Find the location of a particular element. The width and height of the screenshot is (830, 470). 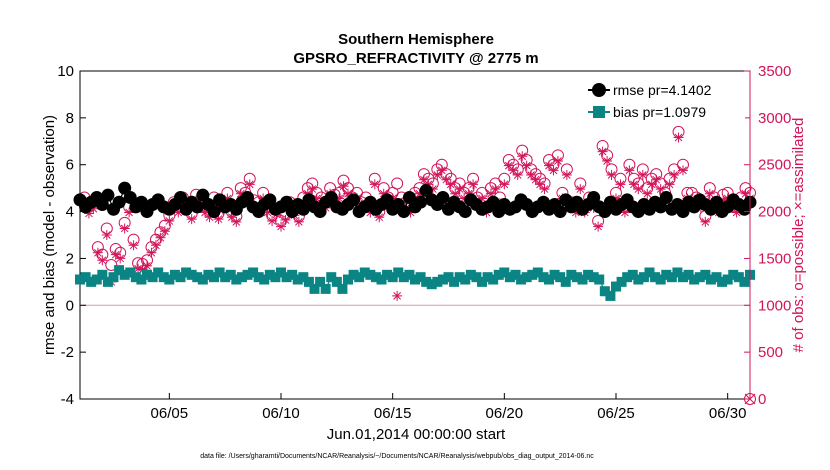

y2-tick-label: 2000 is located at coordinates (774, 212).